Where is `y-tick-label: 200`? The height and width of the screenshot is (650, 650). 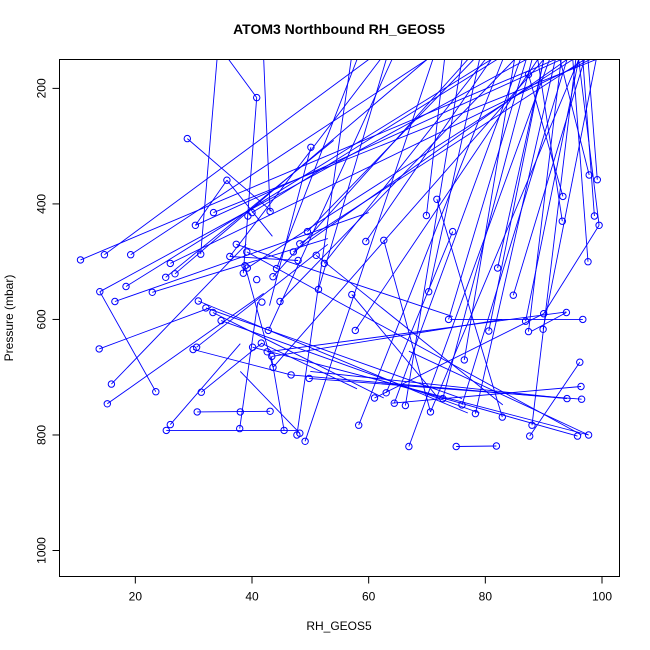 y-tick-label: 200 is located at coordinates (42, 88).